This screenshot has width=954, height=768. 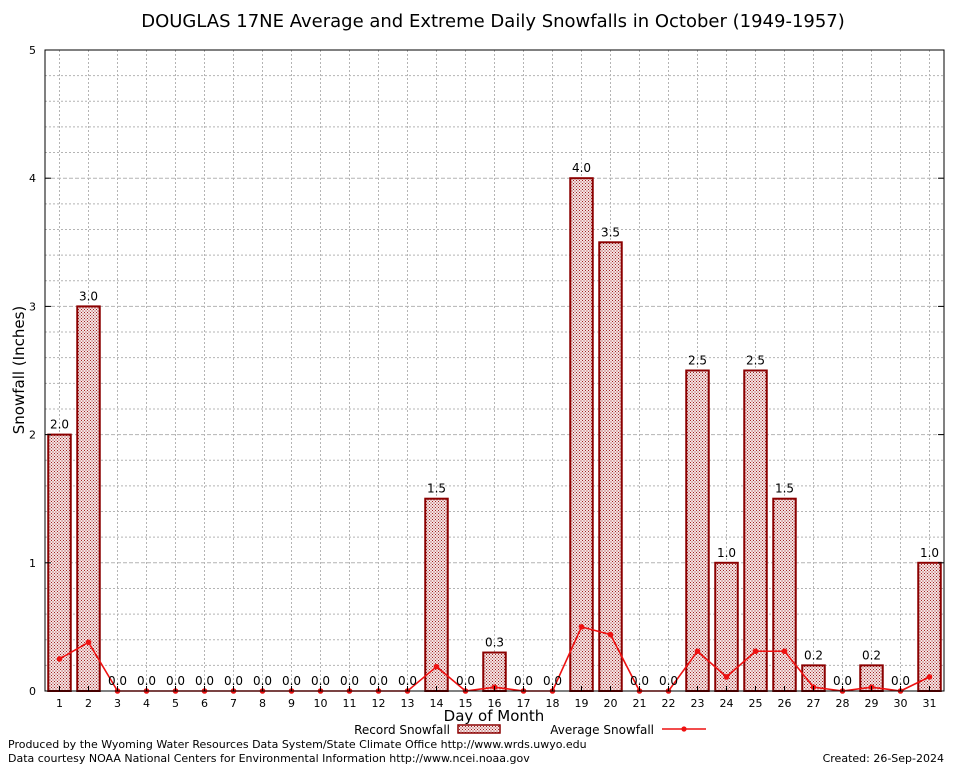 What do you see at coordinates (32, 563) in the screenshot?
I see `y-tick-label: 1` at bounding box center [32, 563].